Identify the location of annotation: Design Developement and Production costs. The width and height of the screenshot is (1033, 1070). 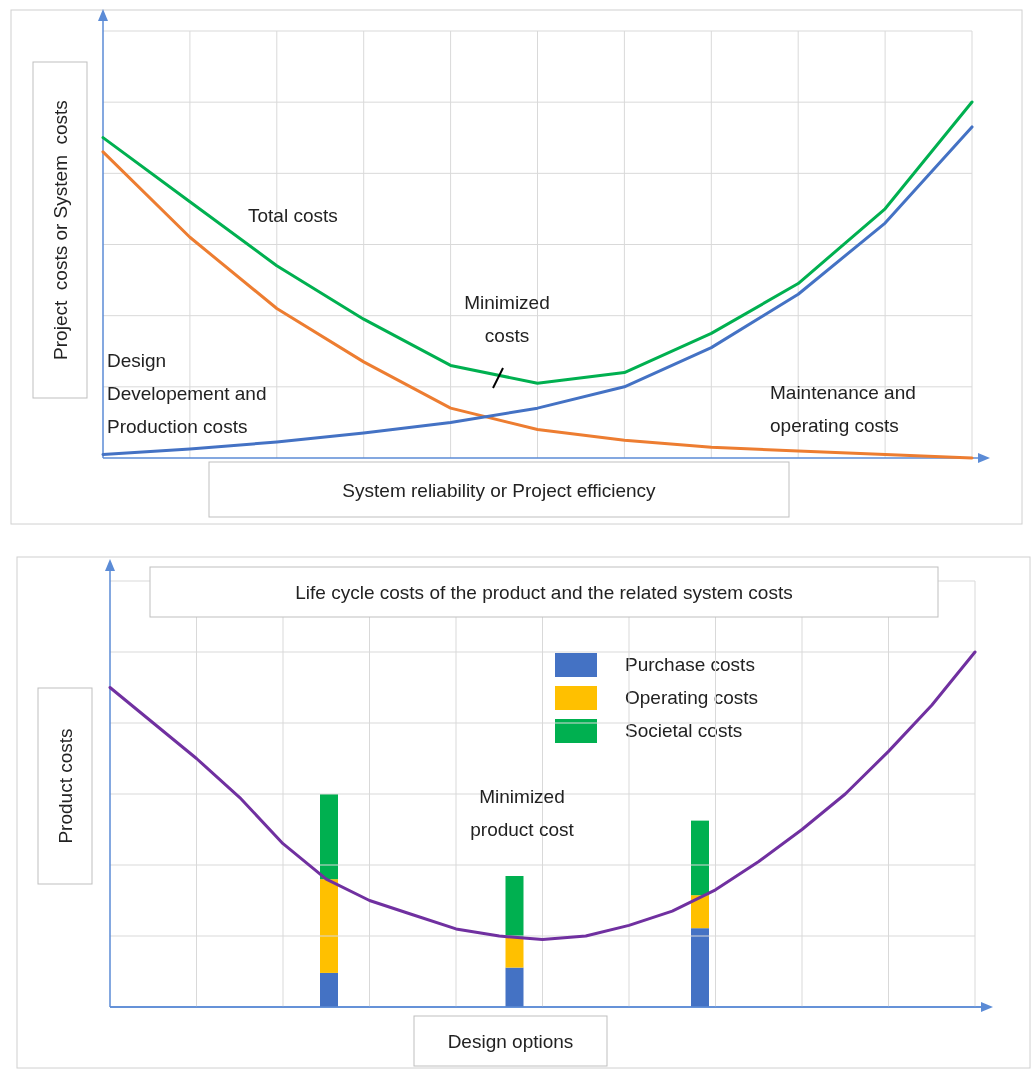
(187, 393).